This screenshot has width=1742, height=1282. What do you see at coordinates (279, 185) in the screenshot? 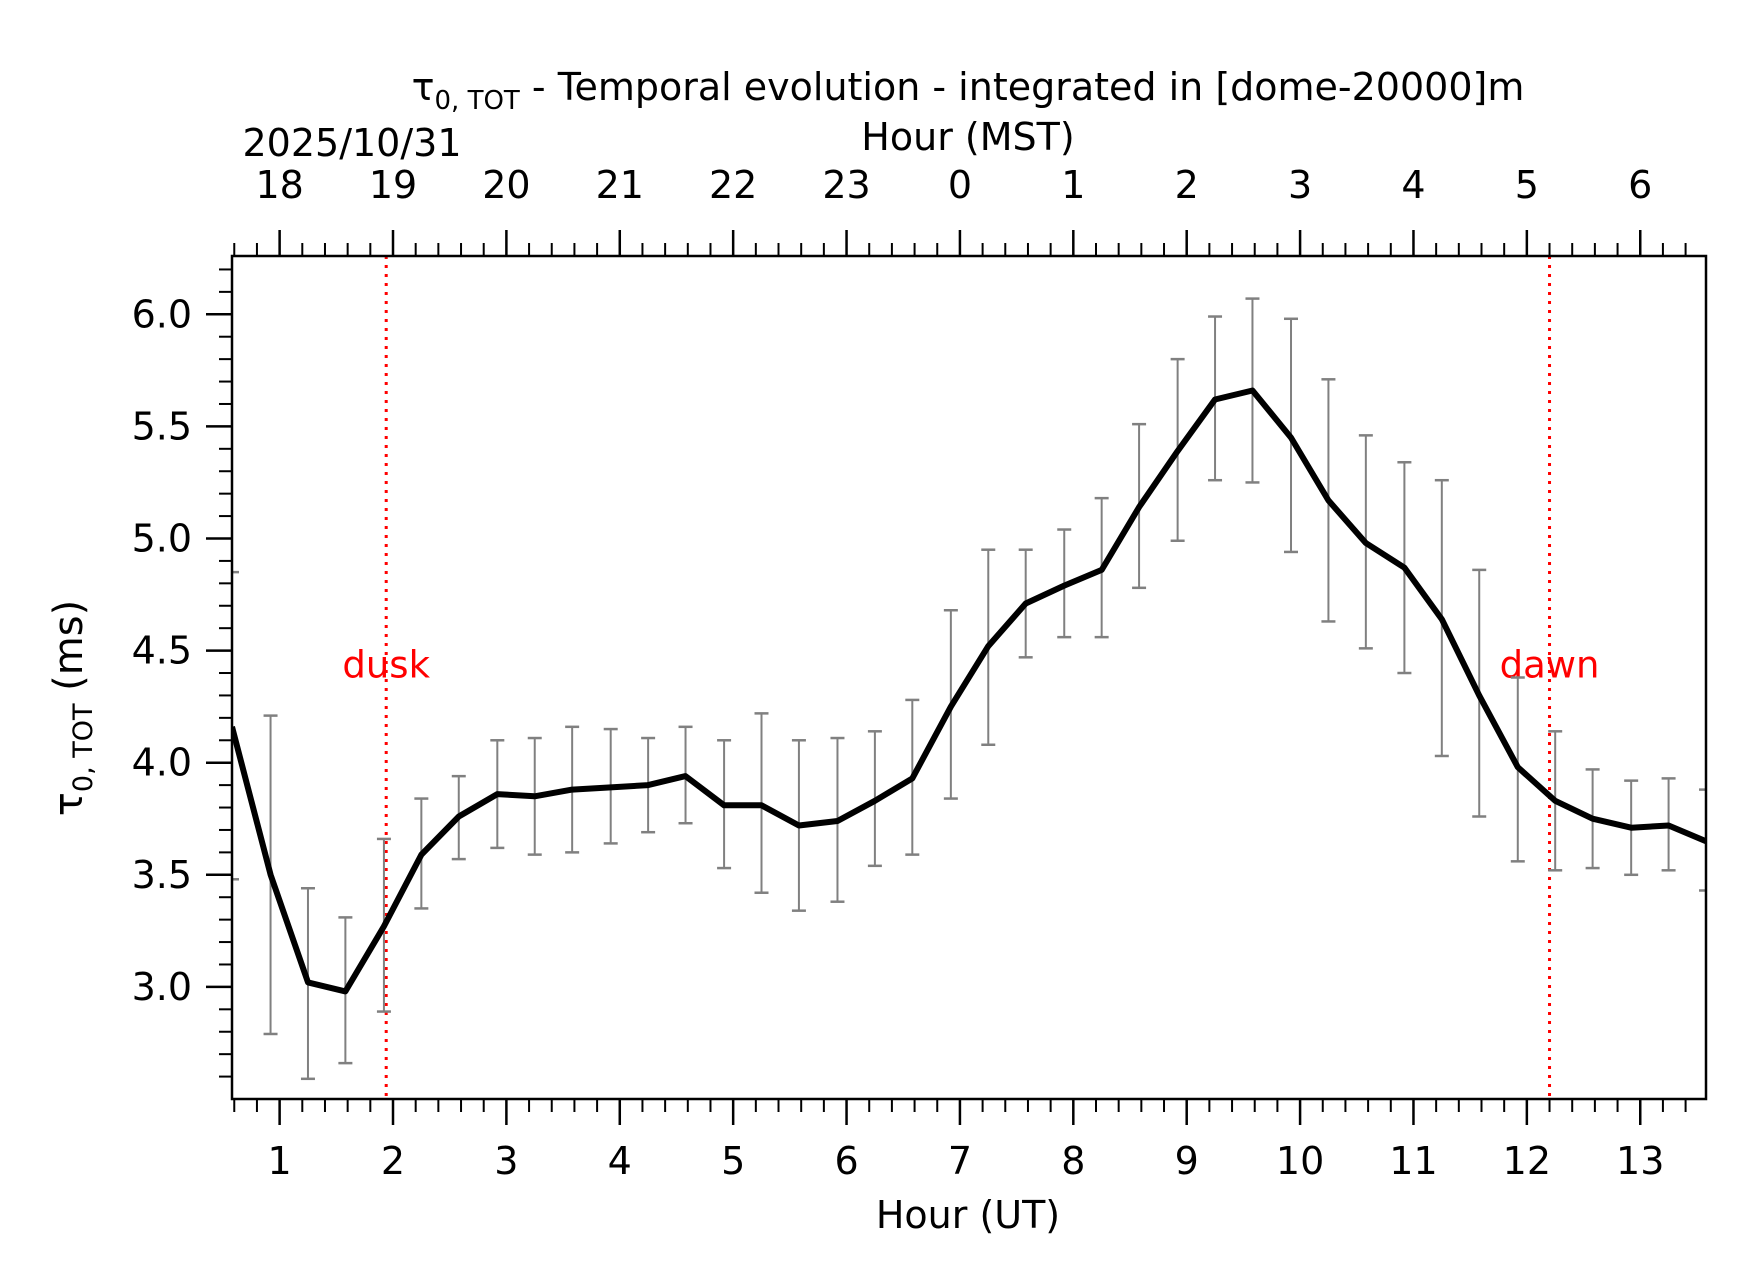
I see `top-tick-label: 18` at bounding box center [279, 185].